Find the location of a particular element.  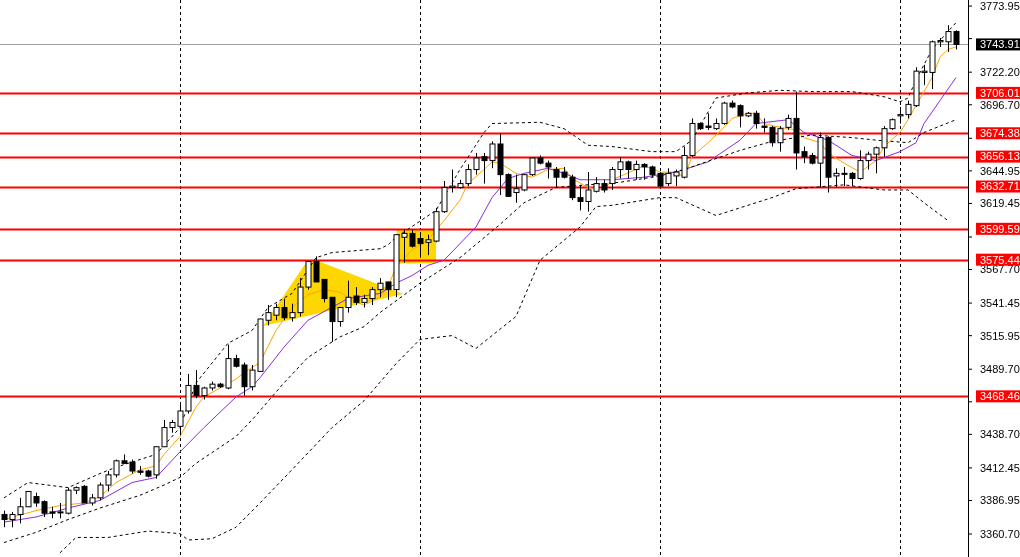

y-tick-label: 3412.45 is located at coordinates (1000, 467).